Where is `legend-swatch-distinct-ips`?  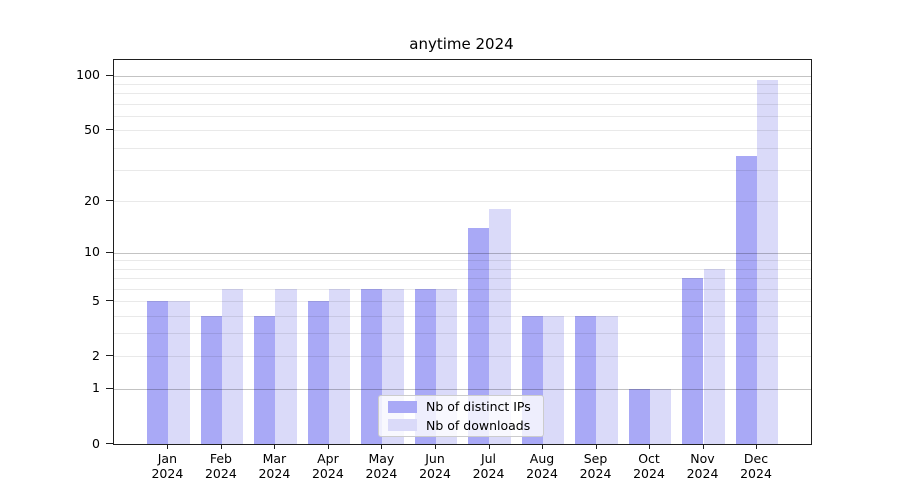
legend-swatch-distinct-ips is located at coordinates (402, 406).